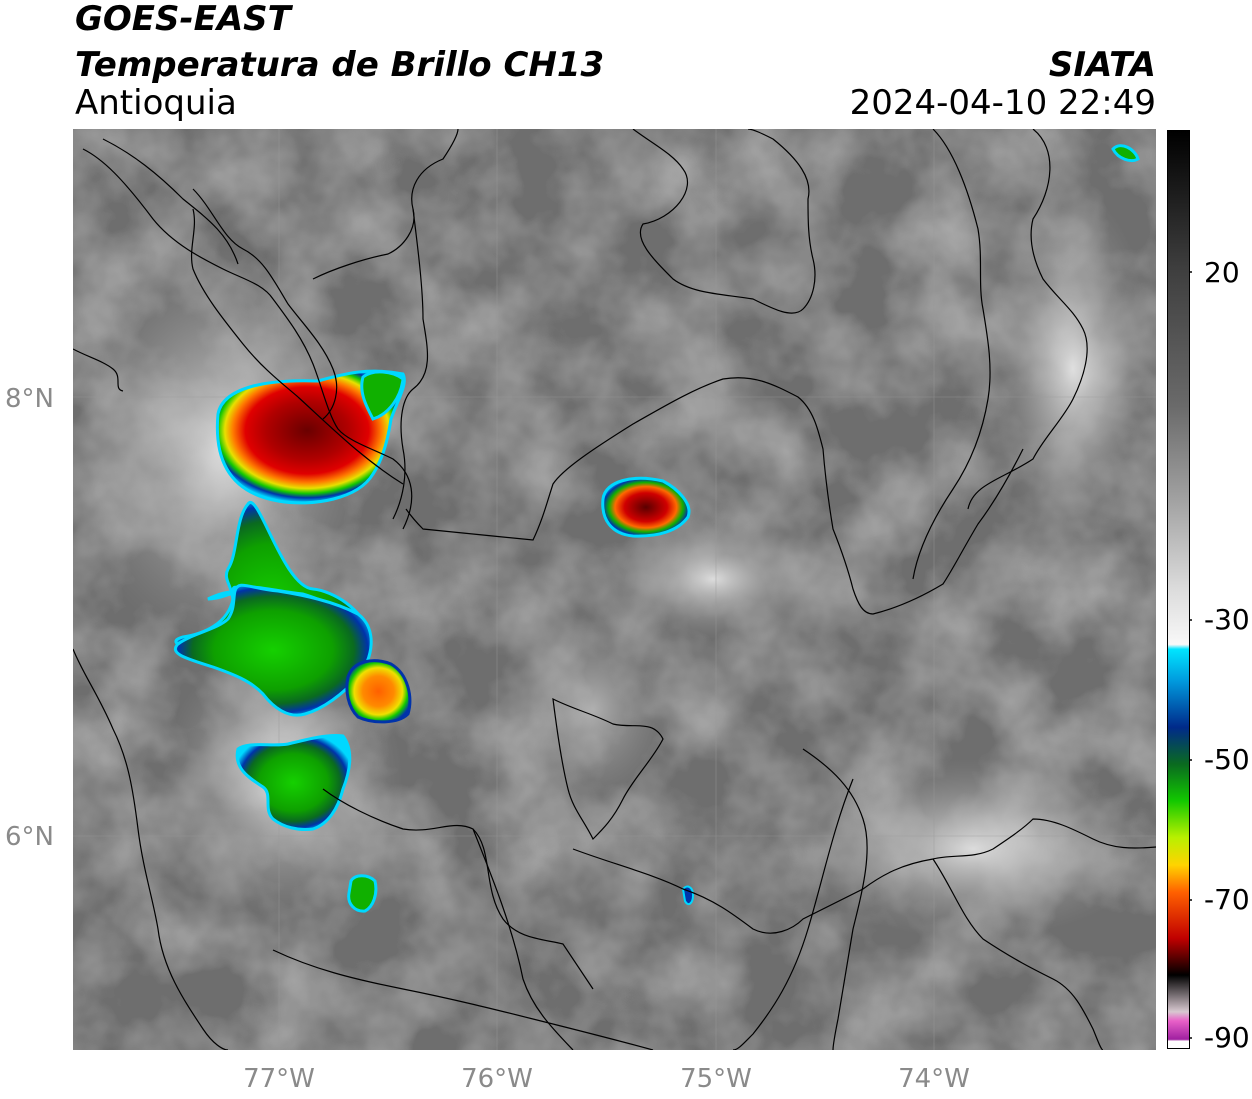  What do you see at coordinates (340, 65) in the screenshot?
I see `product-name-title: Temperatura de Brillo CH13` at bounding box center [340, 65].